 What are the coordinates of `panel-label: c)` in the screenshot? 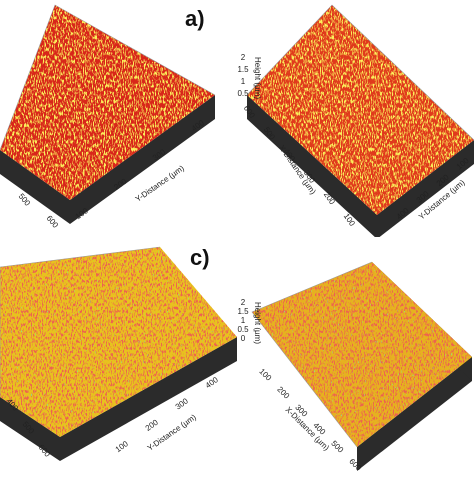 It's located at (200, 257).